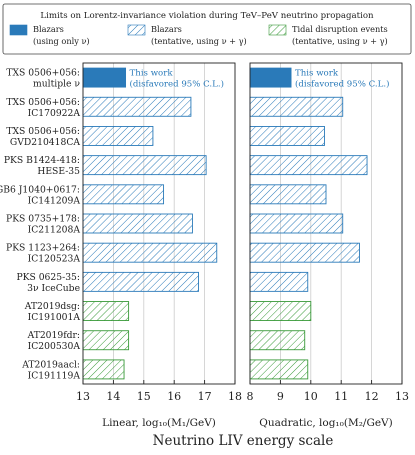  What do you see at coordinates (49, 35) in the screenshot?
I see `legend-entry-blazars-nu: Blazars (using only ν)` at bounding box center [49, 35].